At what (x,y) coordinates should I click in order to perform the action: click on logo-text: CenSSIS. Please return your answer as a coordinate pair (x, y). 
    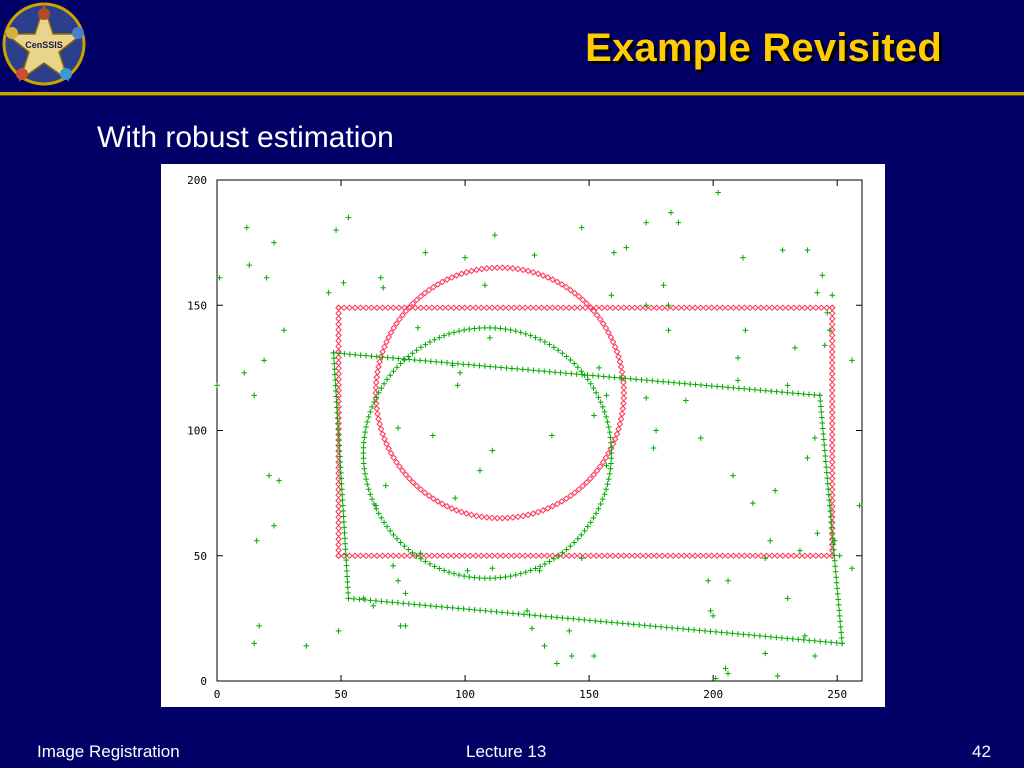
    Looking at the image, I should click on (44, 45).